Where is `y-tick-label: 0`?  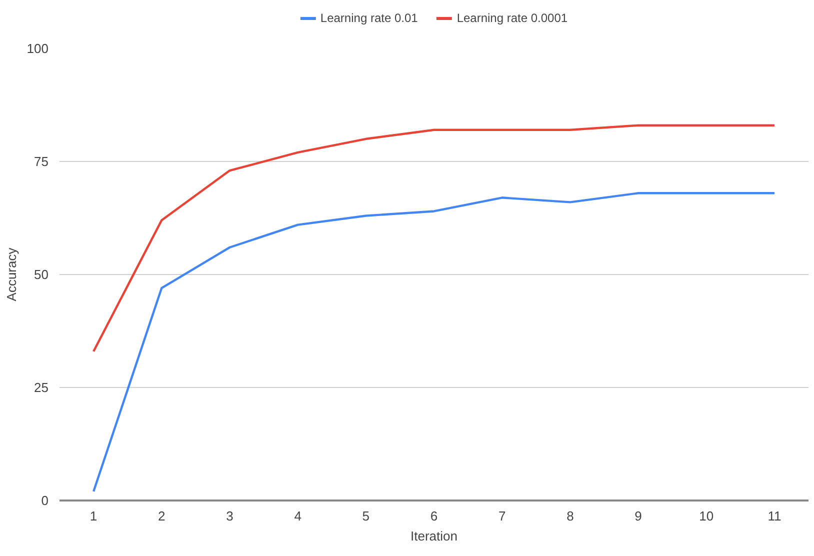
y-tick-label: 0 is located at coordinates (45, 500).